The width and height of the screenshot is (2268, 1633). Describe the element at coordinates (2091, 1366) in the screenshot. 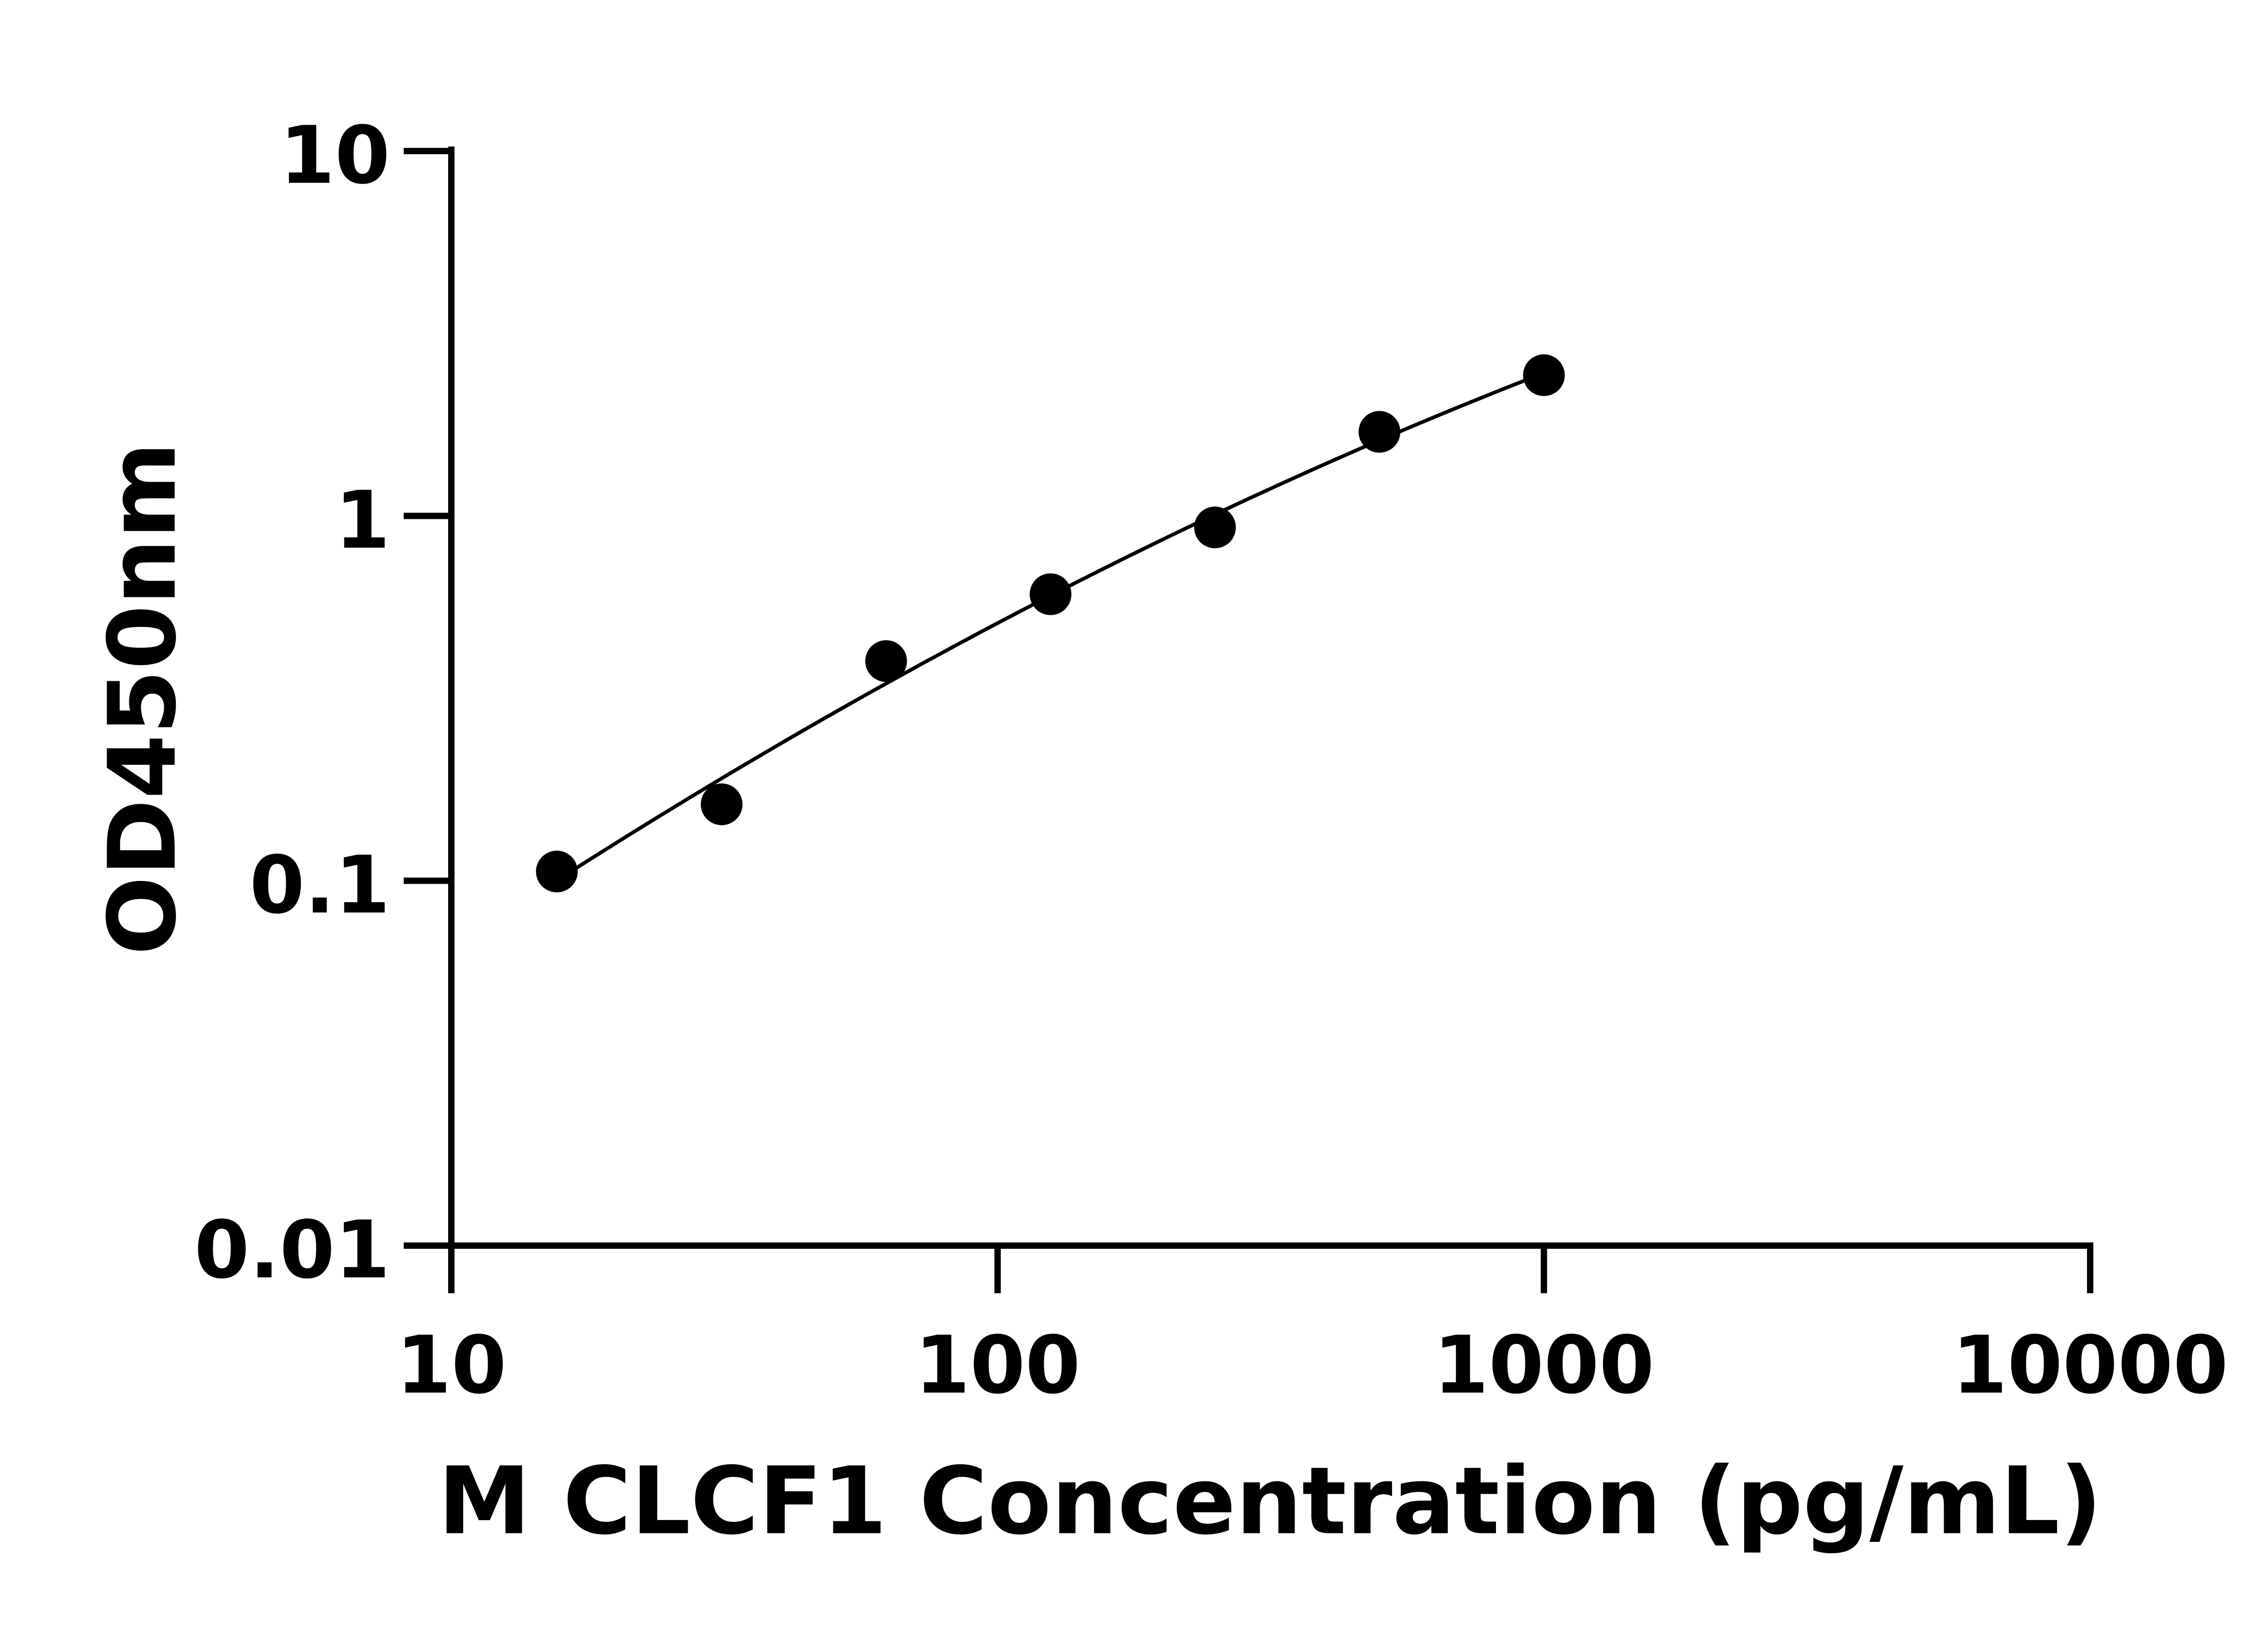

I see `x-tick-label: 10000` at that location.